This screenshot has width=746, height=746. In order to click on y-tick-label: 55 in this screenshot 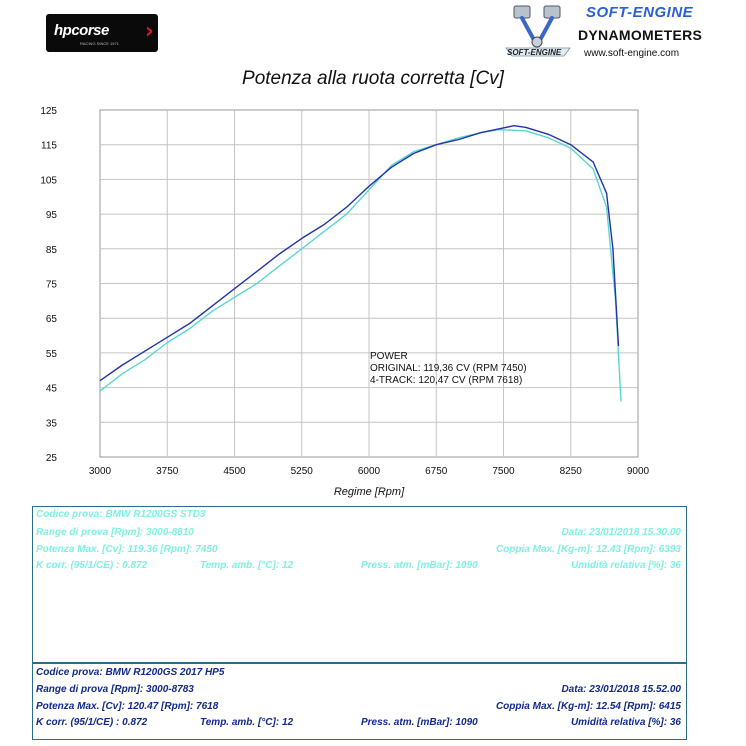, I will do `click(52, 354)`.